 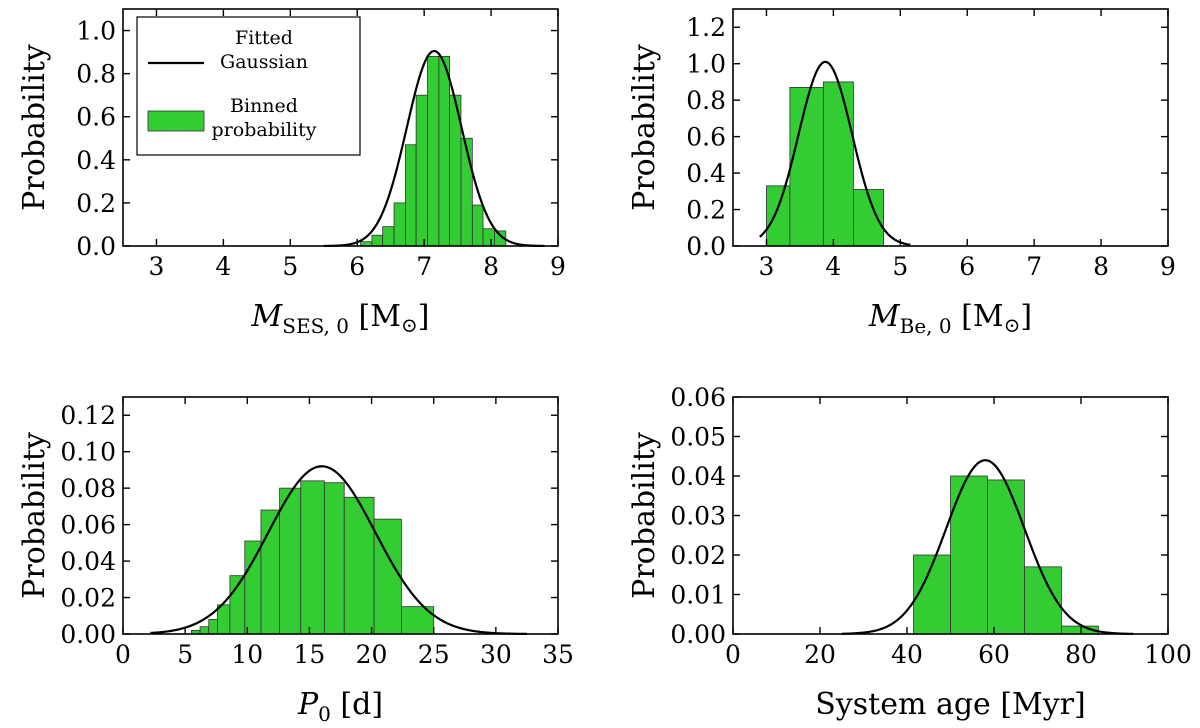 I want to click on x-tick-label: 100, so click(x=1168, y=654).